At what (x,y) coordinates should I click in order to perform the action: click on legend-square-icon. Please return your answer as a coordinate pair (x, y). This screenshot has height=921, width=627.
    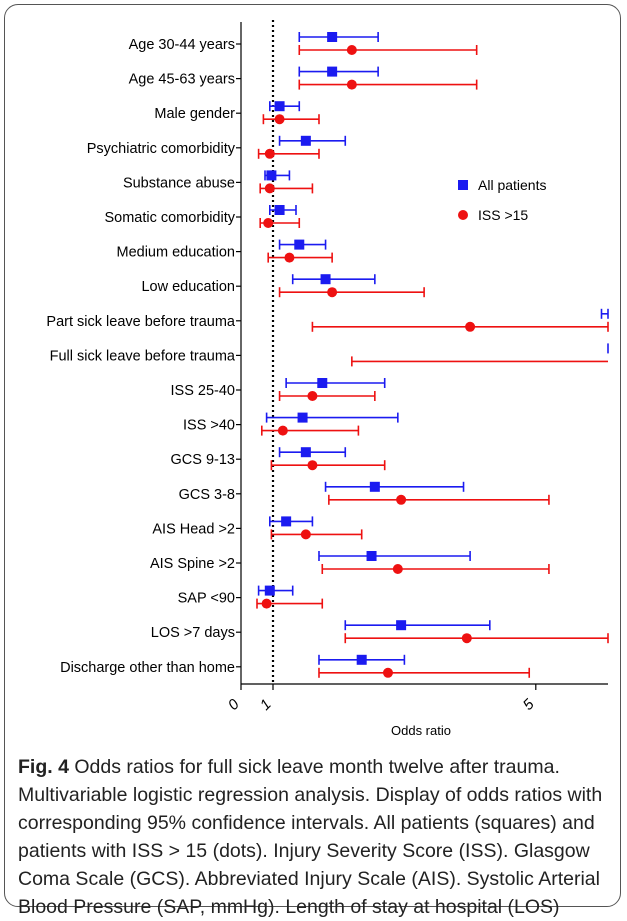
    Looking at the image, I should click on (463, 185).